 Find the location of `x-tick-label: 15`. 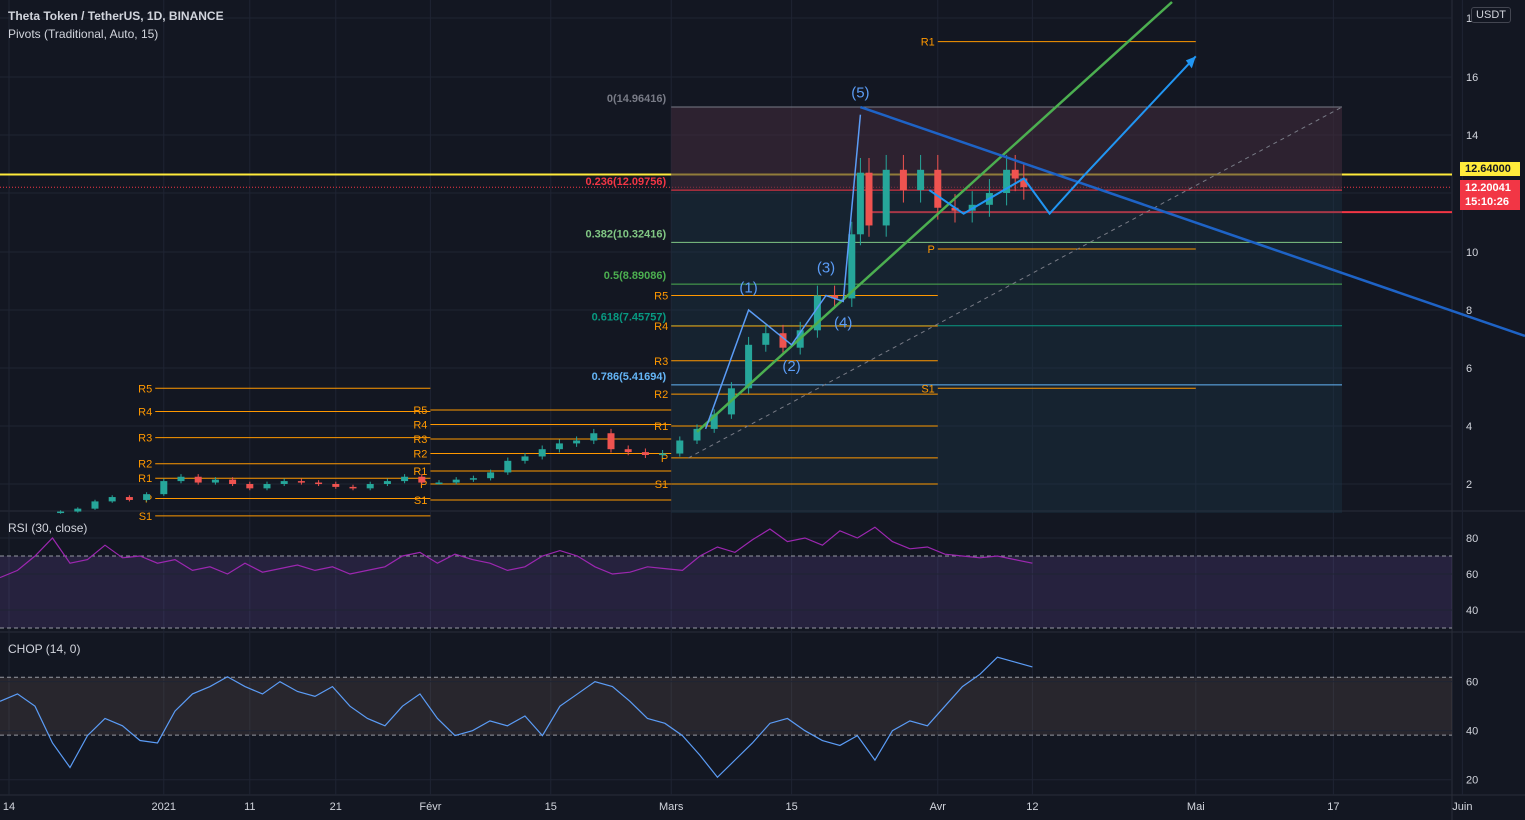

x-tick-label: 15 is located at coordinates (551, 807).